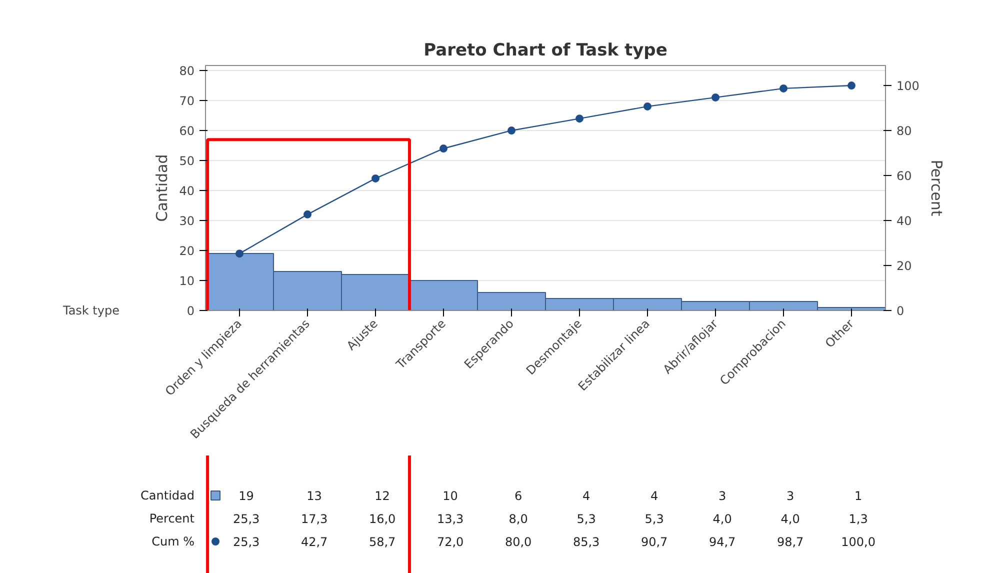 This screenshot has width=989, height=573. I want to click on data-label: 100,0, so click(858, 542).